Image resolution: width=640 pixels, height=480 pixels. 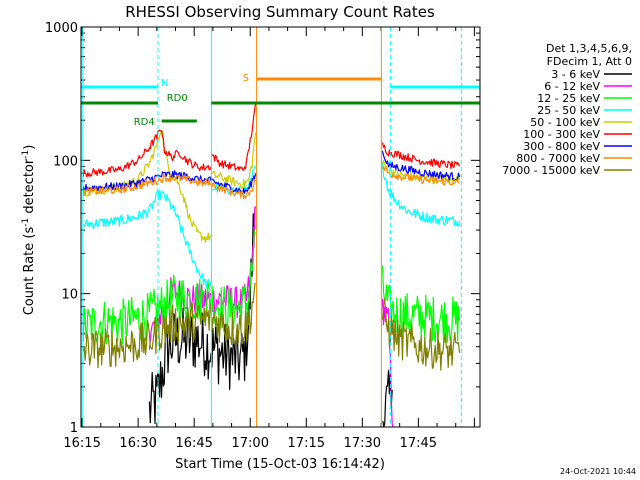 I want to click on y-axis-label-end: ), so click(x=29, y=147).